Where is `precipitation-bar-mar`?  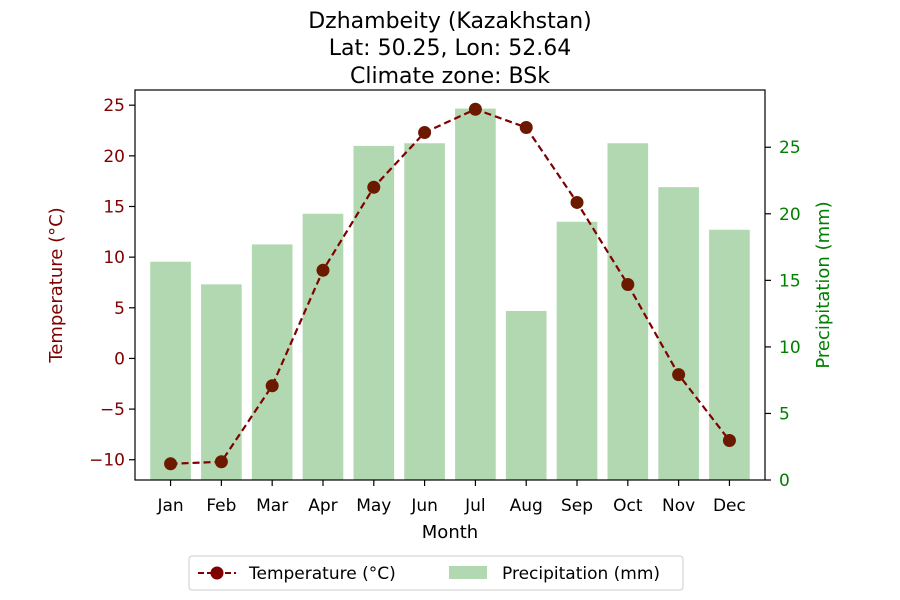 precipitation-bar-mar is located at coordinates (272, 362).